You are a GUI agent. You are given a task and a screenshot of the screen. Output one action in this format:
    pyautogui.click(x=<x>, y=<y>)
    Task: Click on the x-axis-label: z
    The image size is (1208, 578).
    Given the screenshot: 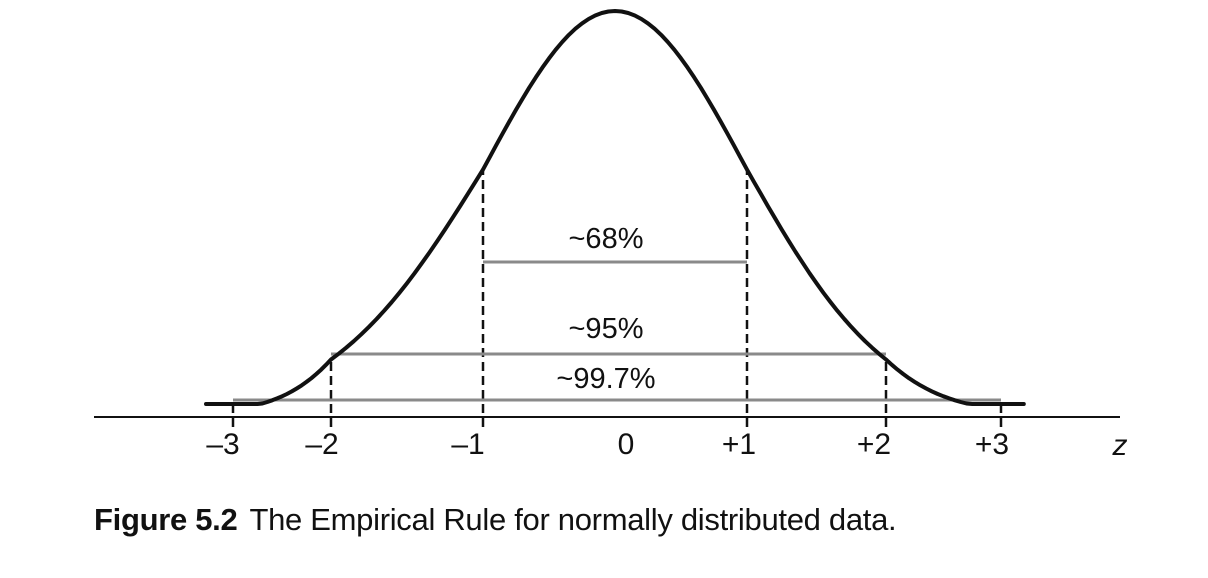 What is the action you would take?
    pyautogui.click(x=1120, y=445)
    